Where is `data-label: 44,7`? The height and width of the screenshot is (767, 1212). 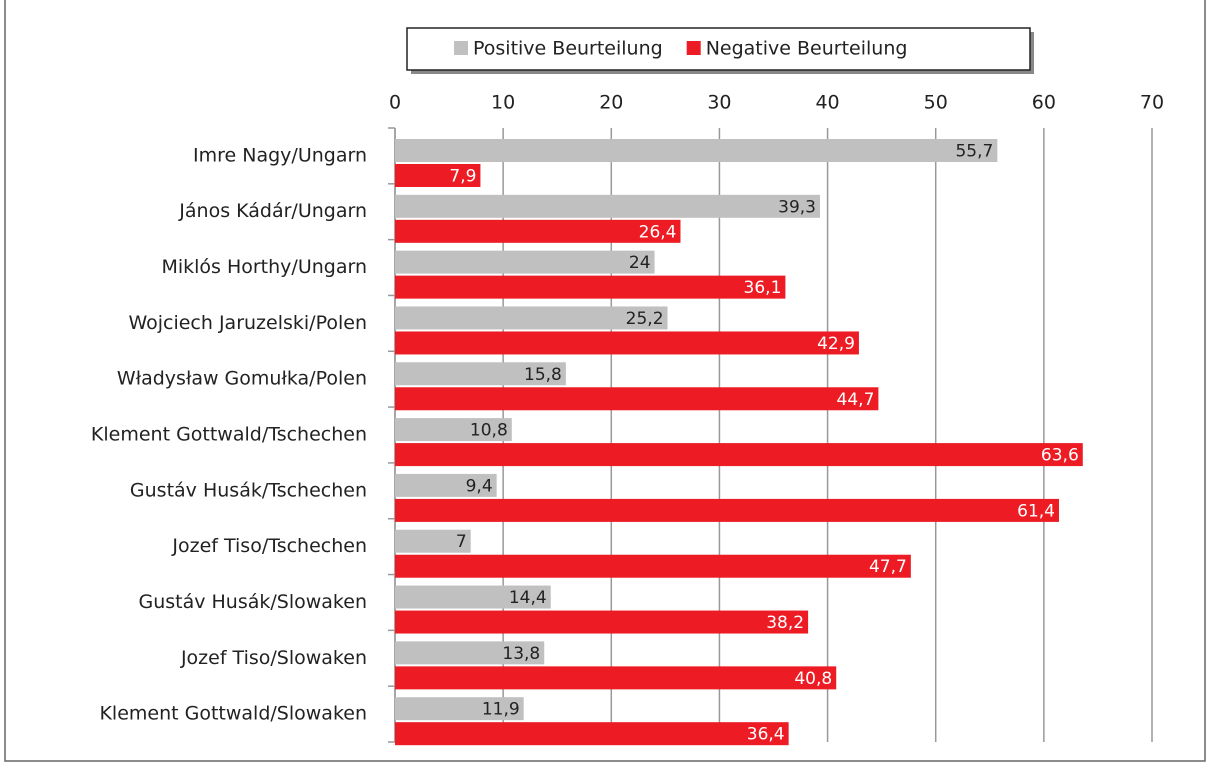 data-label: 44,7 is located at coordinates (856, 400).